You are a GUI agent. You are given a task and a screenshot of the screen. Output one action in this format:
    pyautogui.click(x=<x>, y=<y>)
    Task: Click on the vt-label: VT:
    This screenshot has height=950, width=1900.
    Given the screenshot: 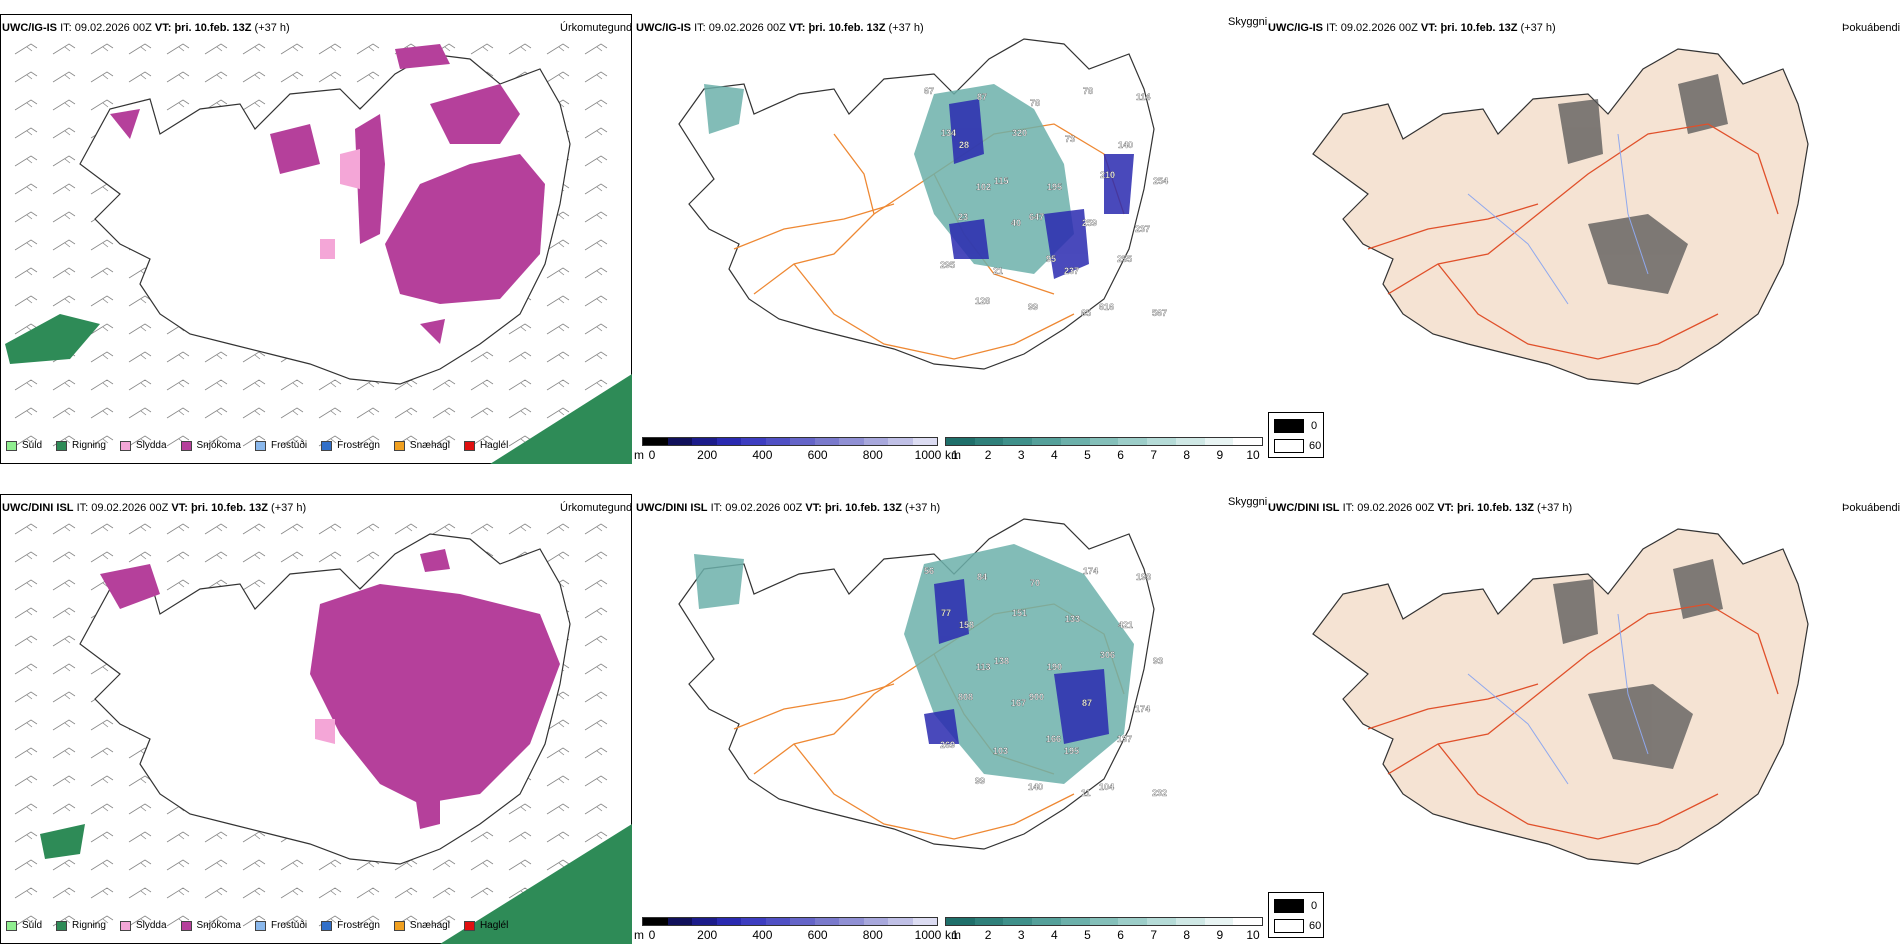 What is the action you would take?
    pyautogui.click(x=163, y=28)
    